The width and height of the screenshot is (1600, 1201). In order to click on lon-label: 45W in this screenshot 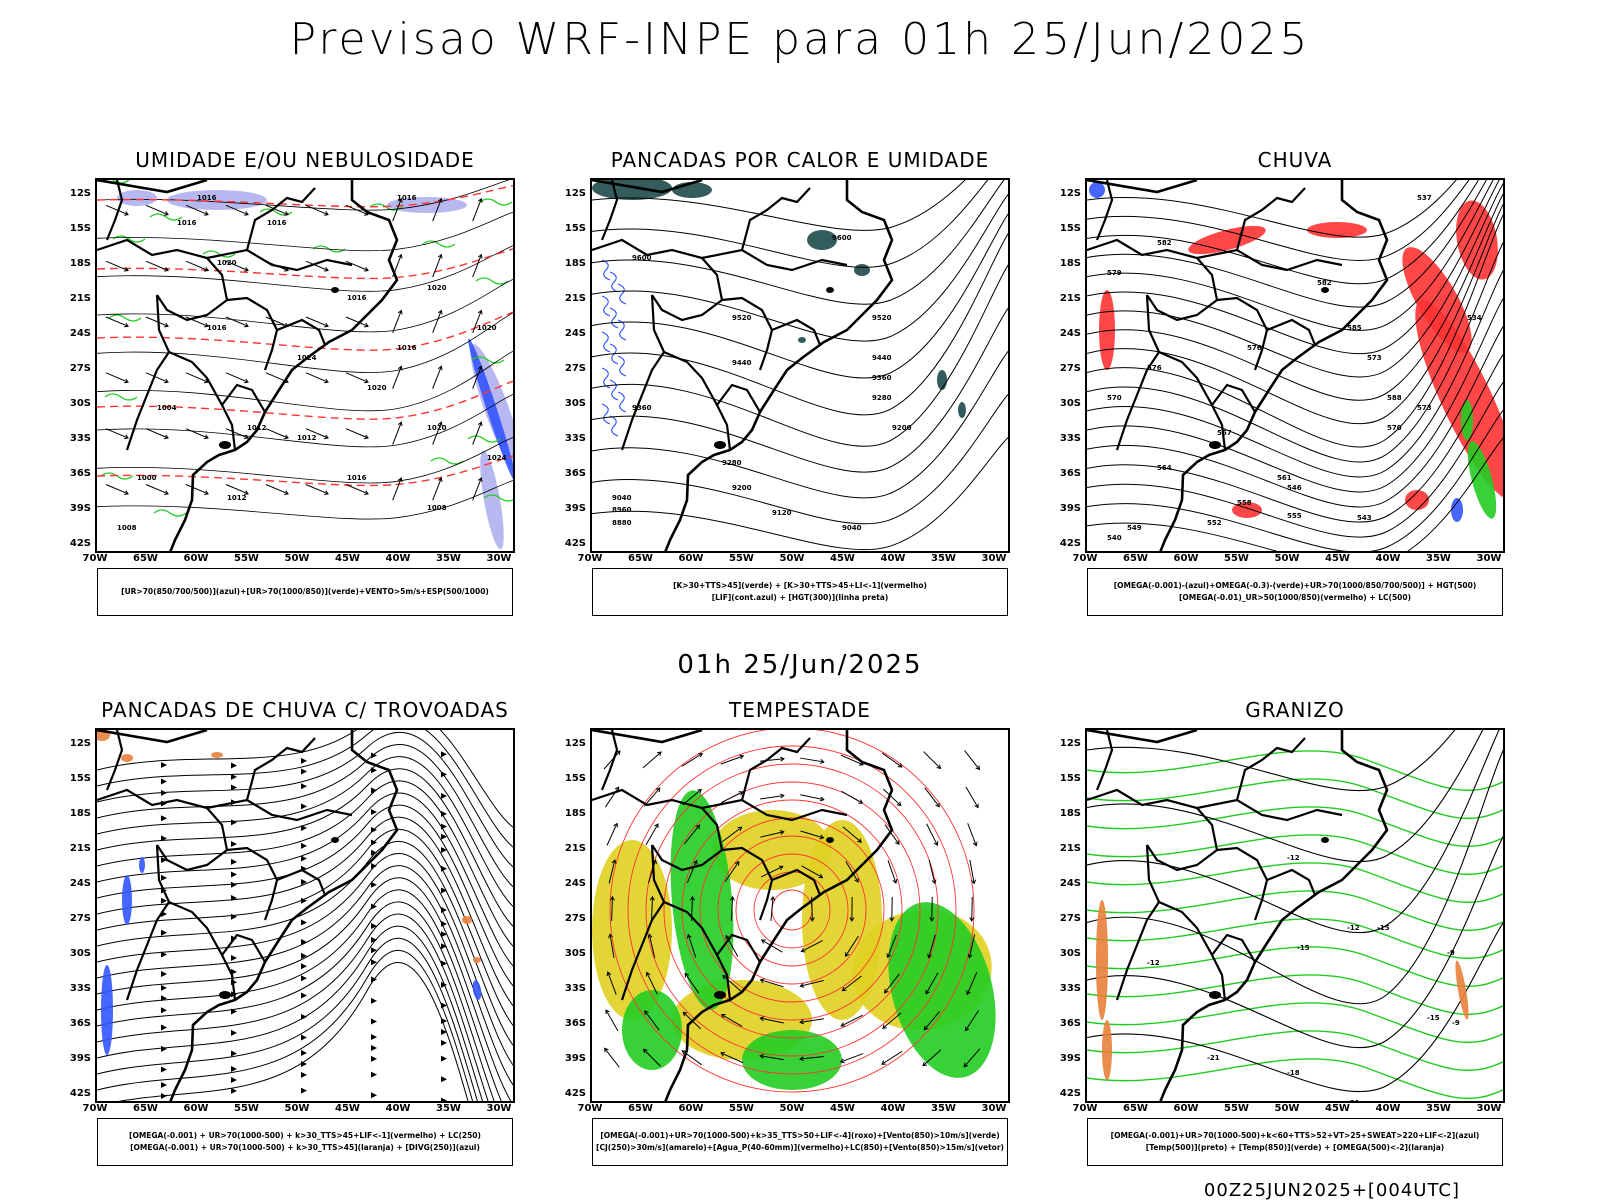, I will do `click(1338, 558)`.